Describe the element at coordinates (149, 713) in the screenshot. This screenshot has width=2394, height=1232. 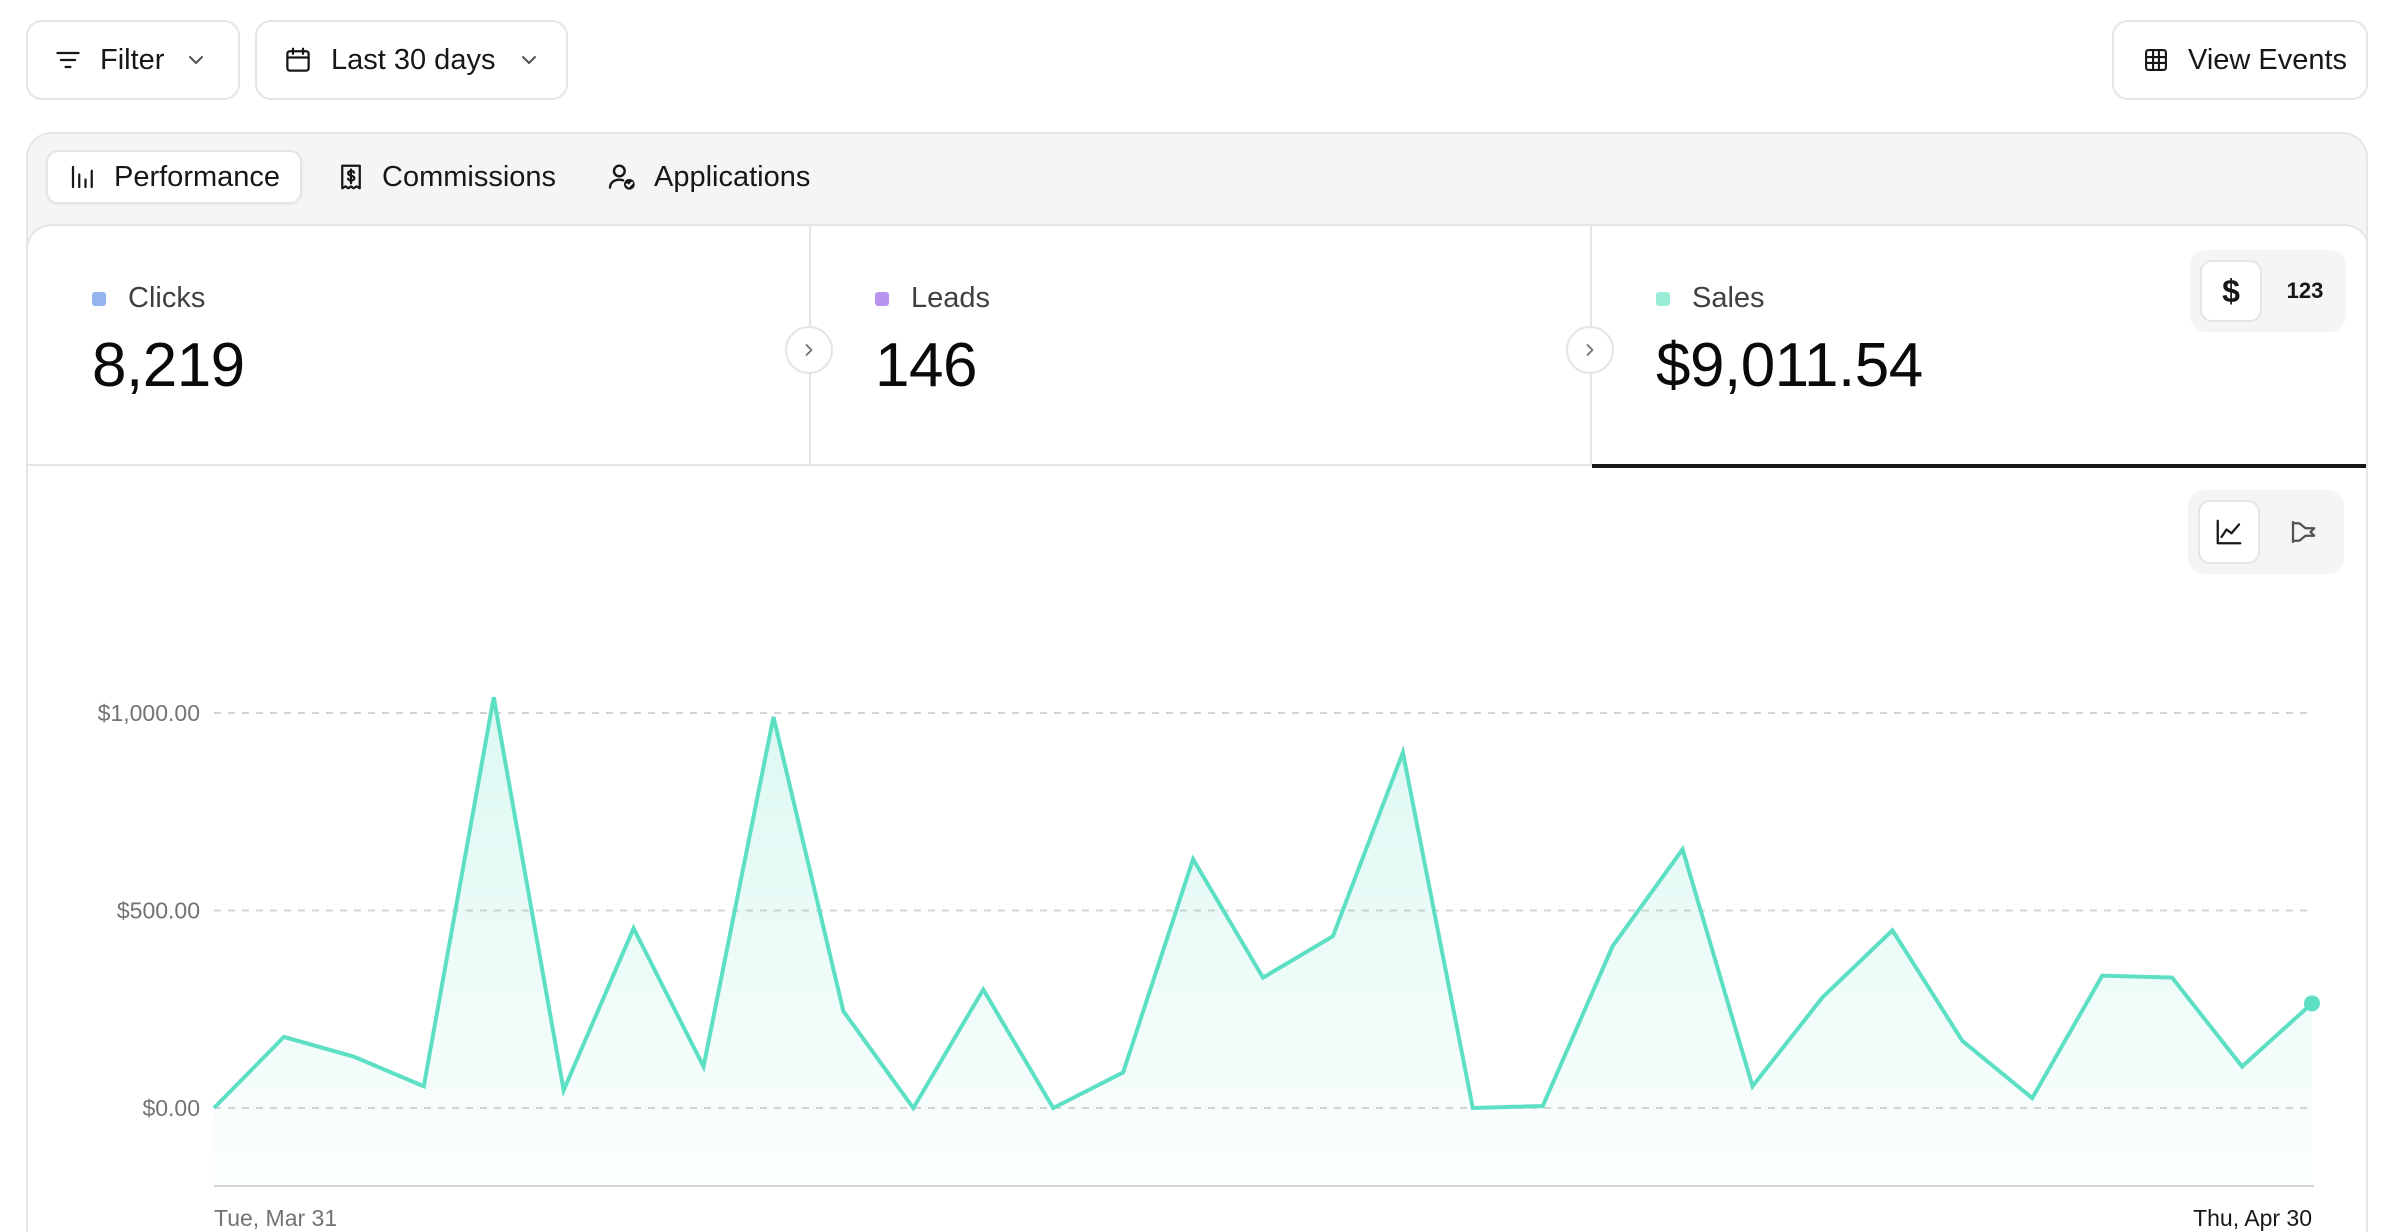
I see `y-tick-label: $1,000.00` at that location.